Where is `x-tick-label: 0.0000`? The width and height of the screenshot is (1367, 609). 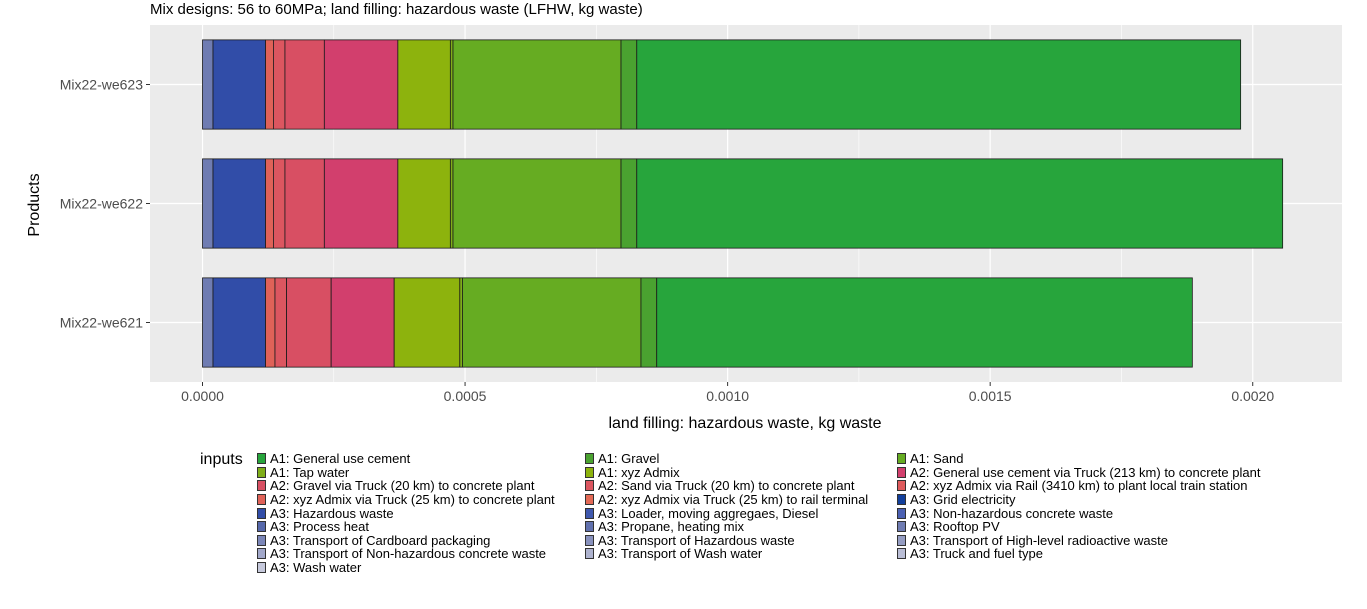
x-tick-label: 0.0000 is located at coordinates (202, 396).